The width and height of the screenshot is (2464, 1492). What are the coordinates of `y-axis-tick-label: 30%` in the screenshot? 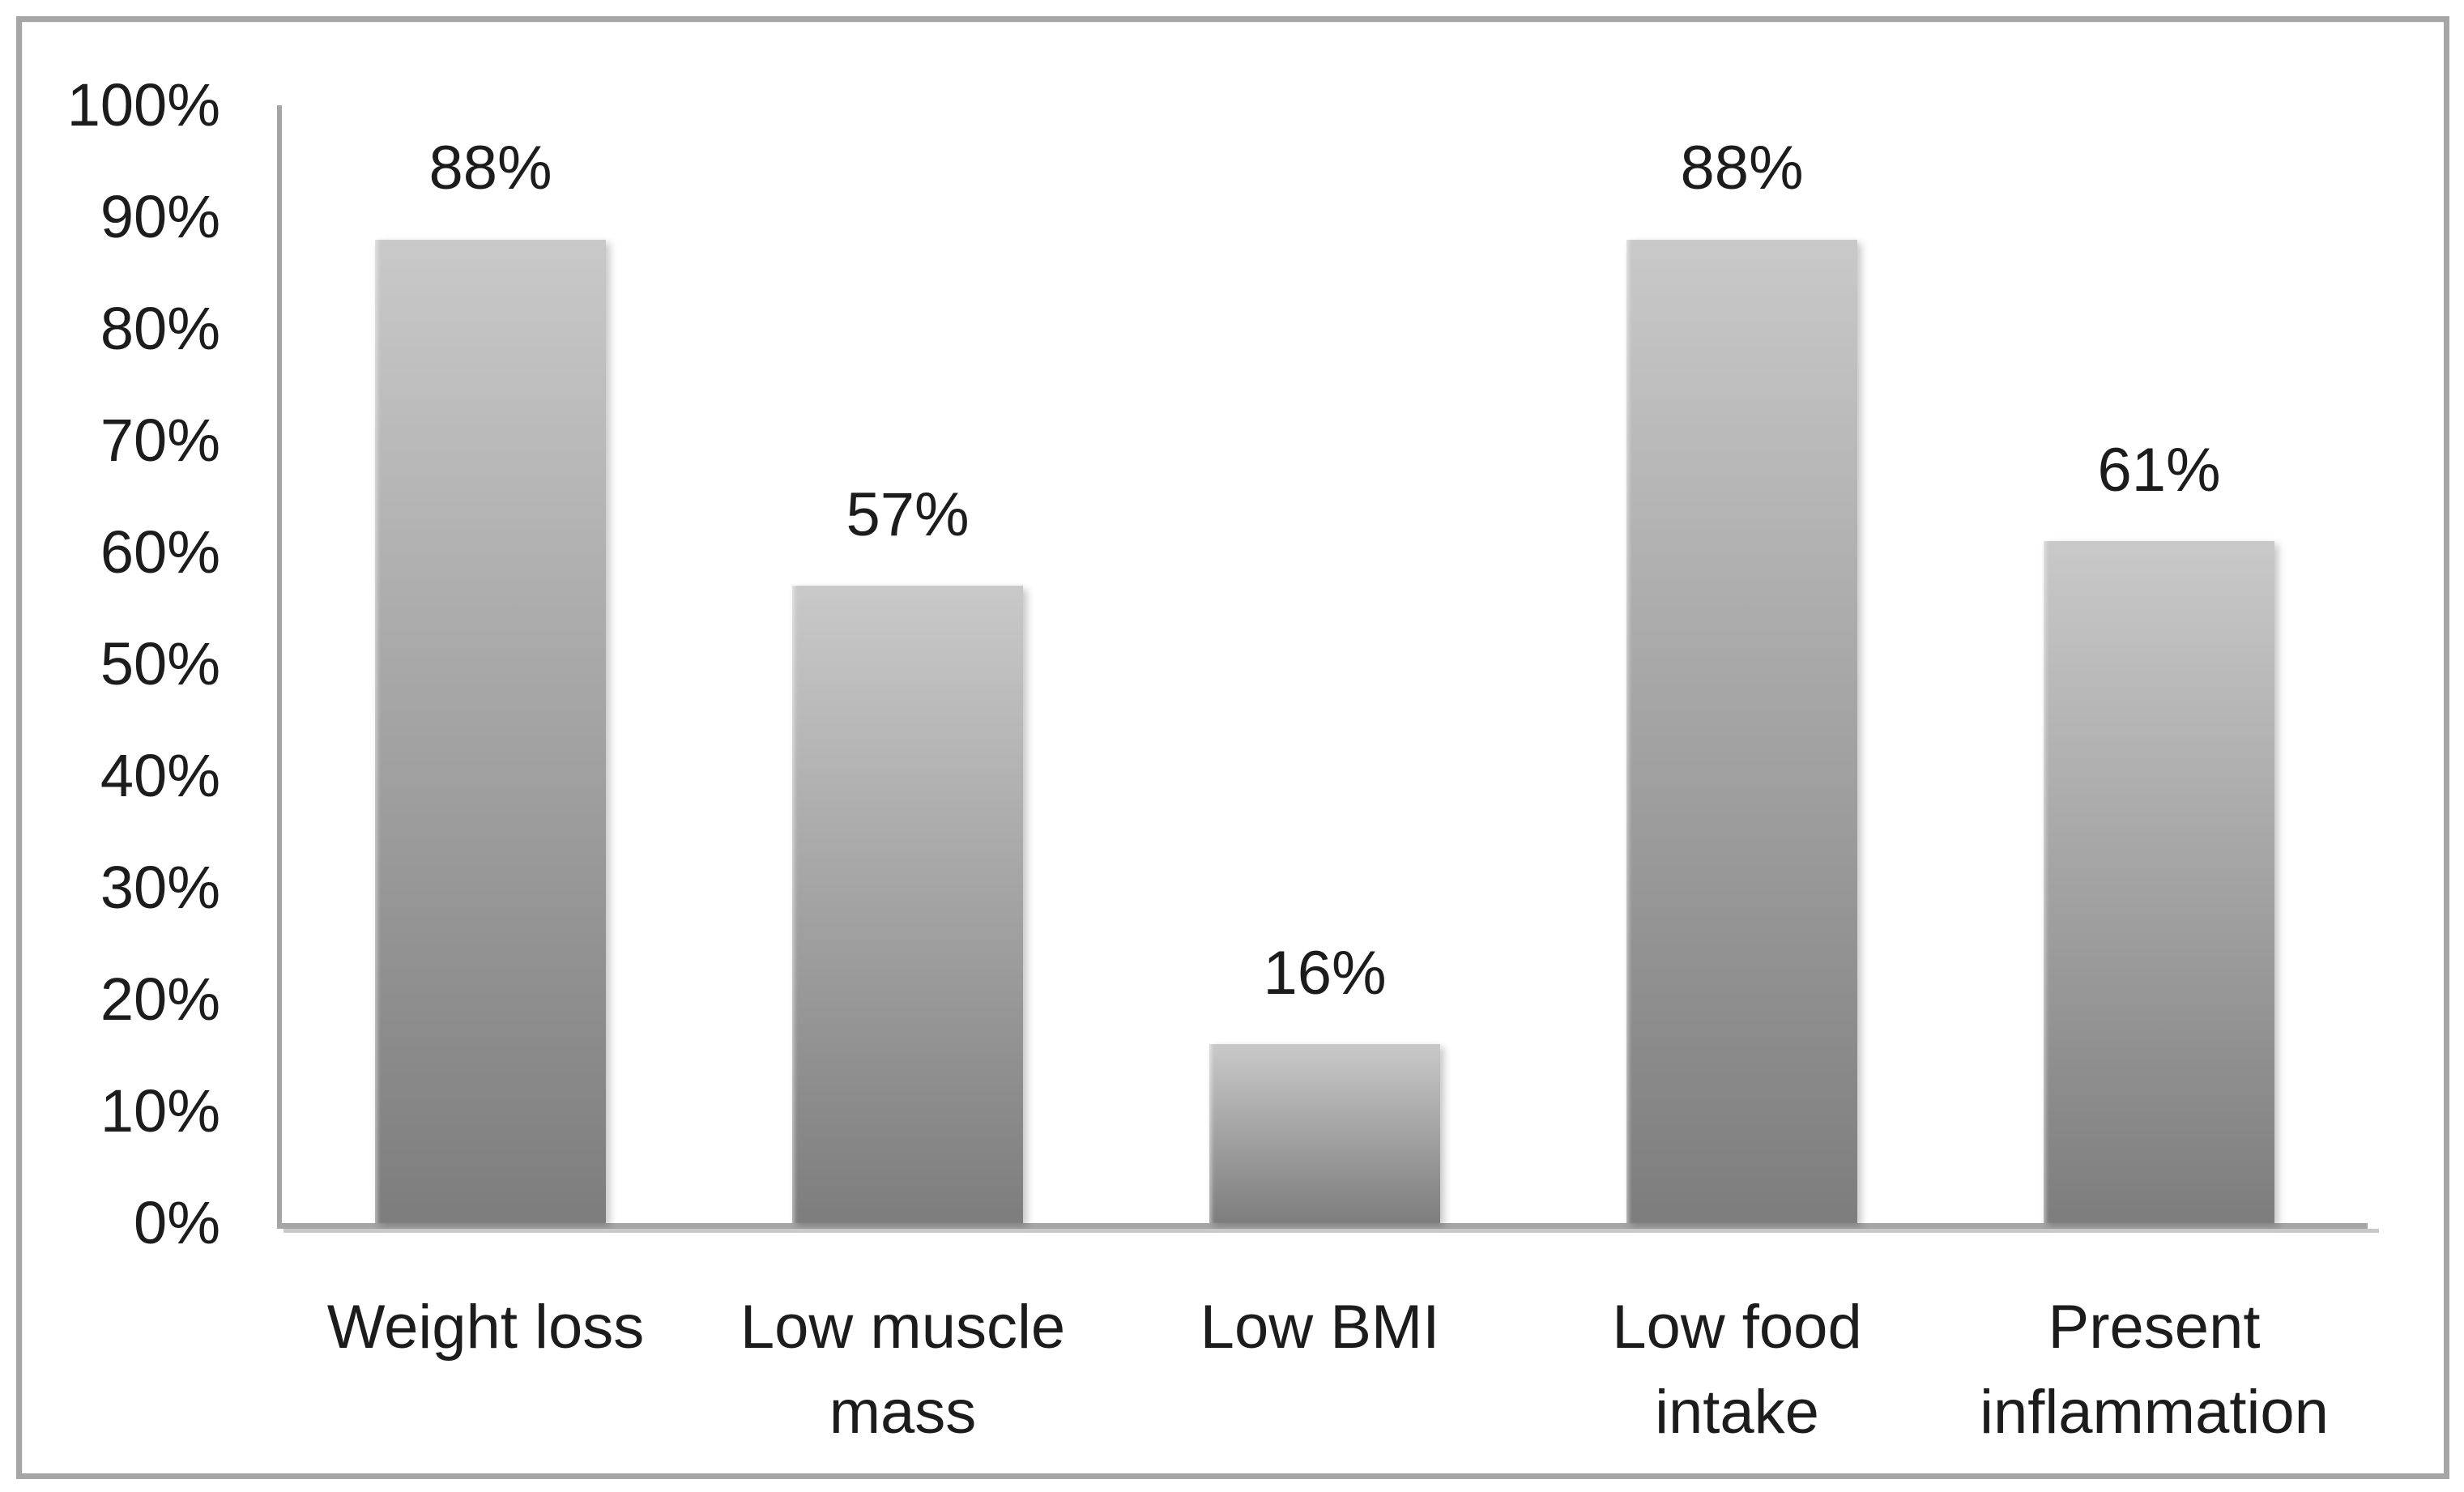 It's located at (160, 887).